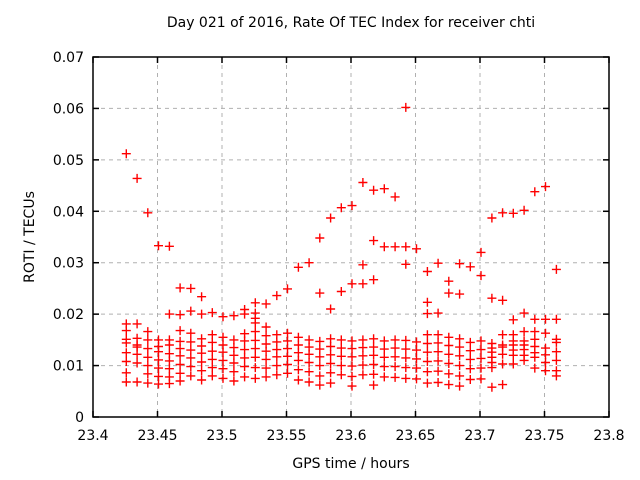 The width and height of the screenshot is (640, 480). Describe the element at coordinates (350, 436) in the screenshot. I see `x-tick-label: 23.6` at that location.